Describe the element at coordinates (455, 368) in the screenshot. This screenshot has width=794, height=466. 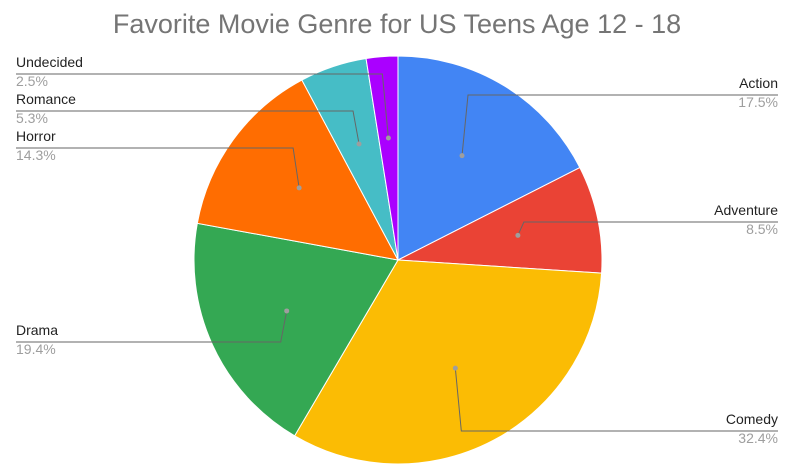
I see `leader-dot-comedy` at that location.